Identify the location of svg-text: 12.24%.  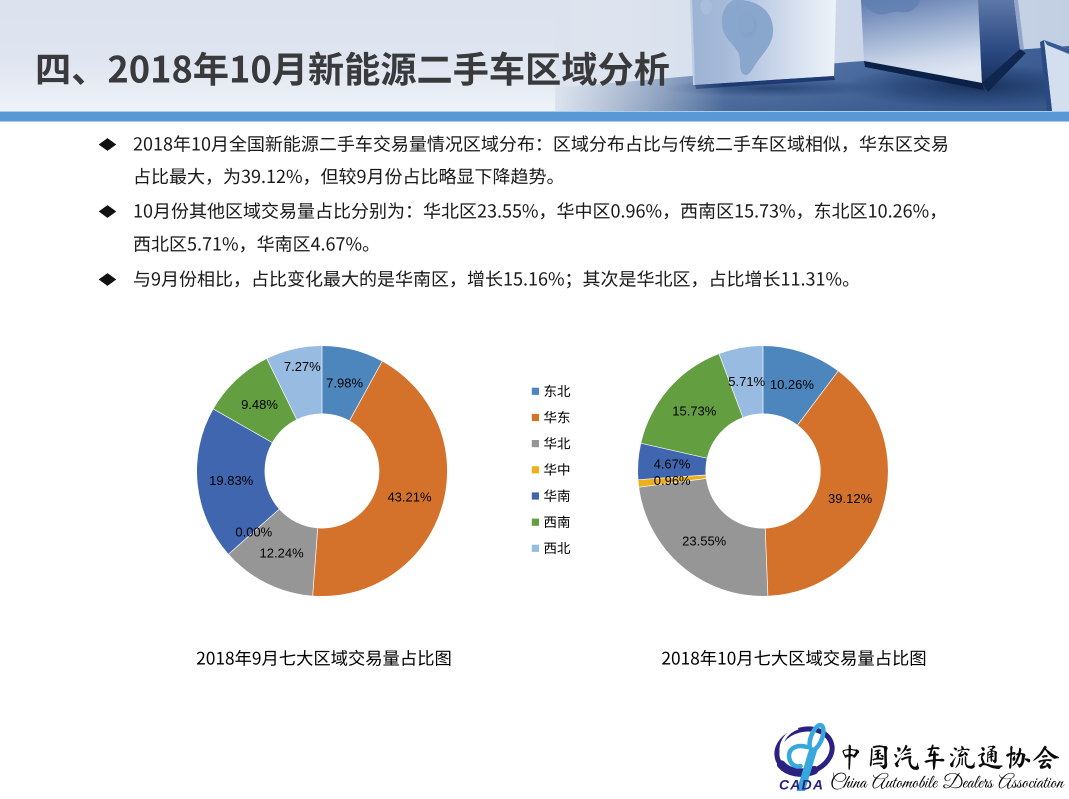
(282, 553).